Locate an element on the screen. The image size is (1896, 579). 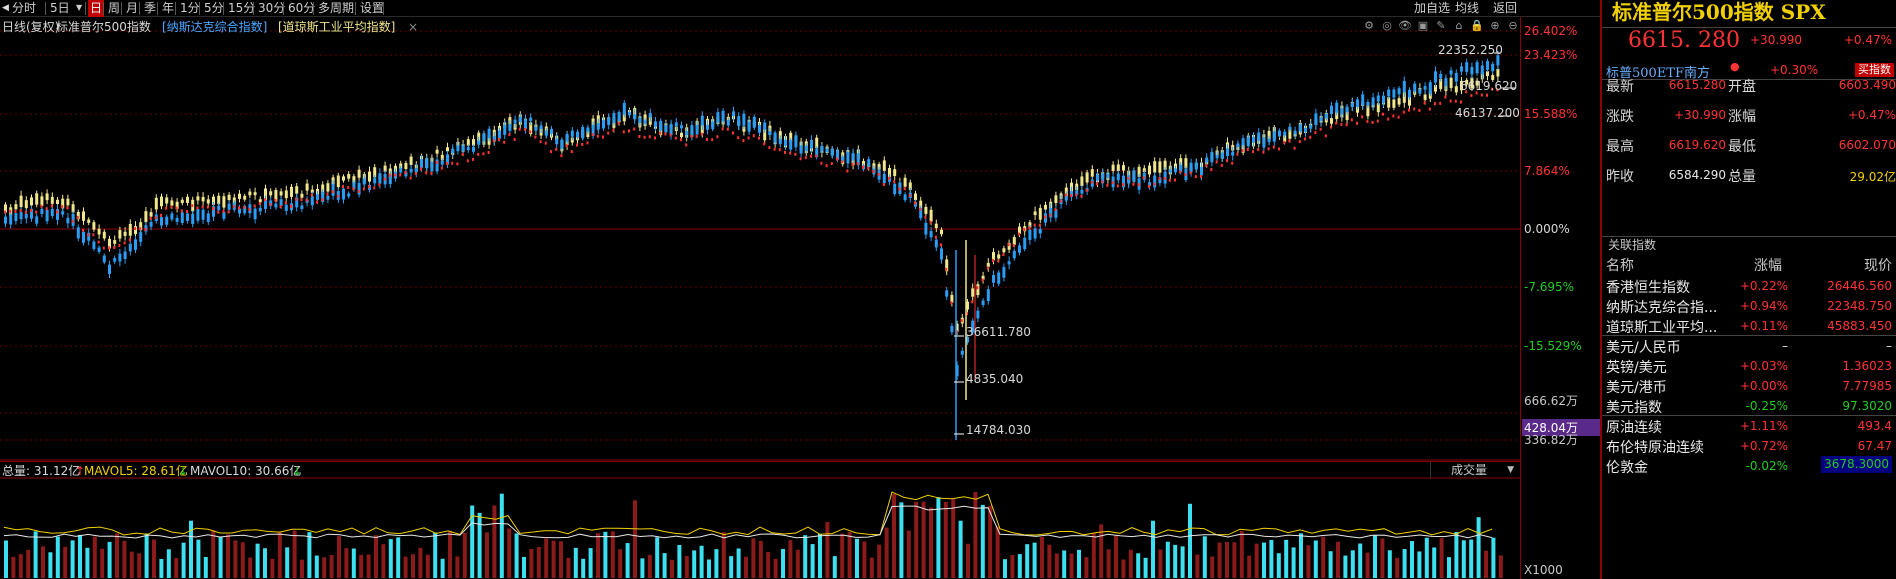
col-price: 现价 is located at coordinates (1878, 266).